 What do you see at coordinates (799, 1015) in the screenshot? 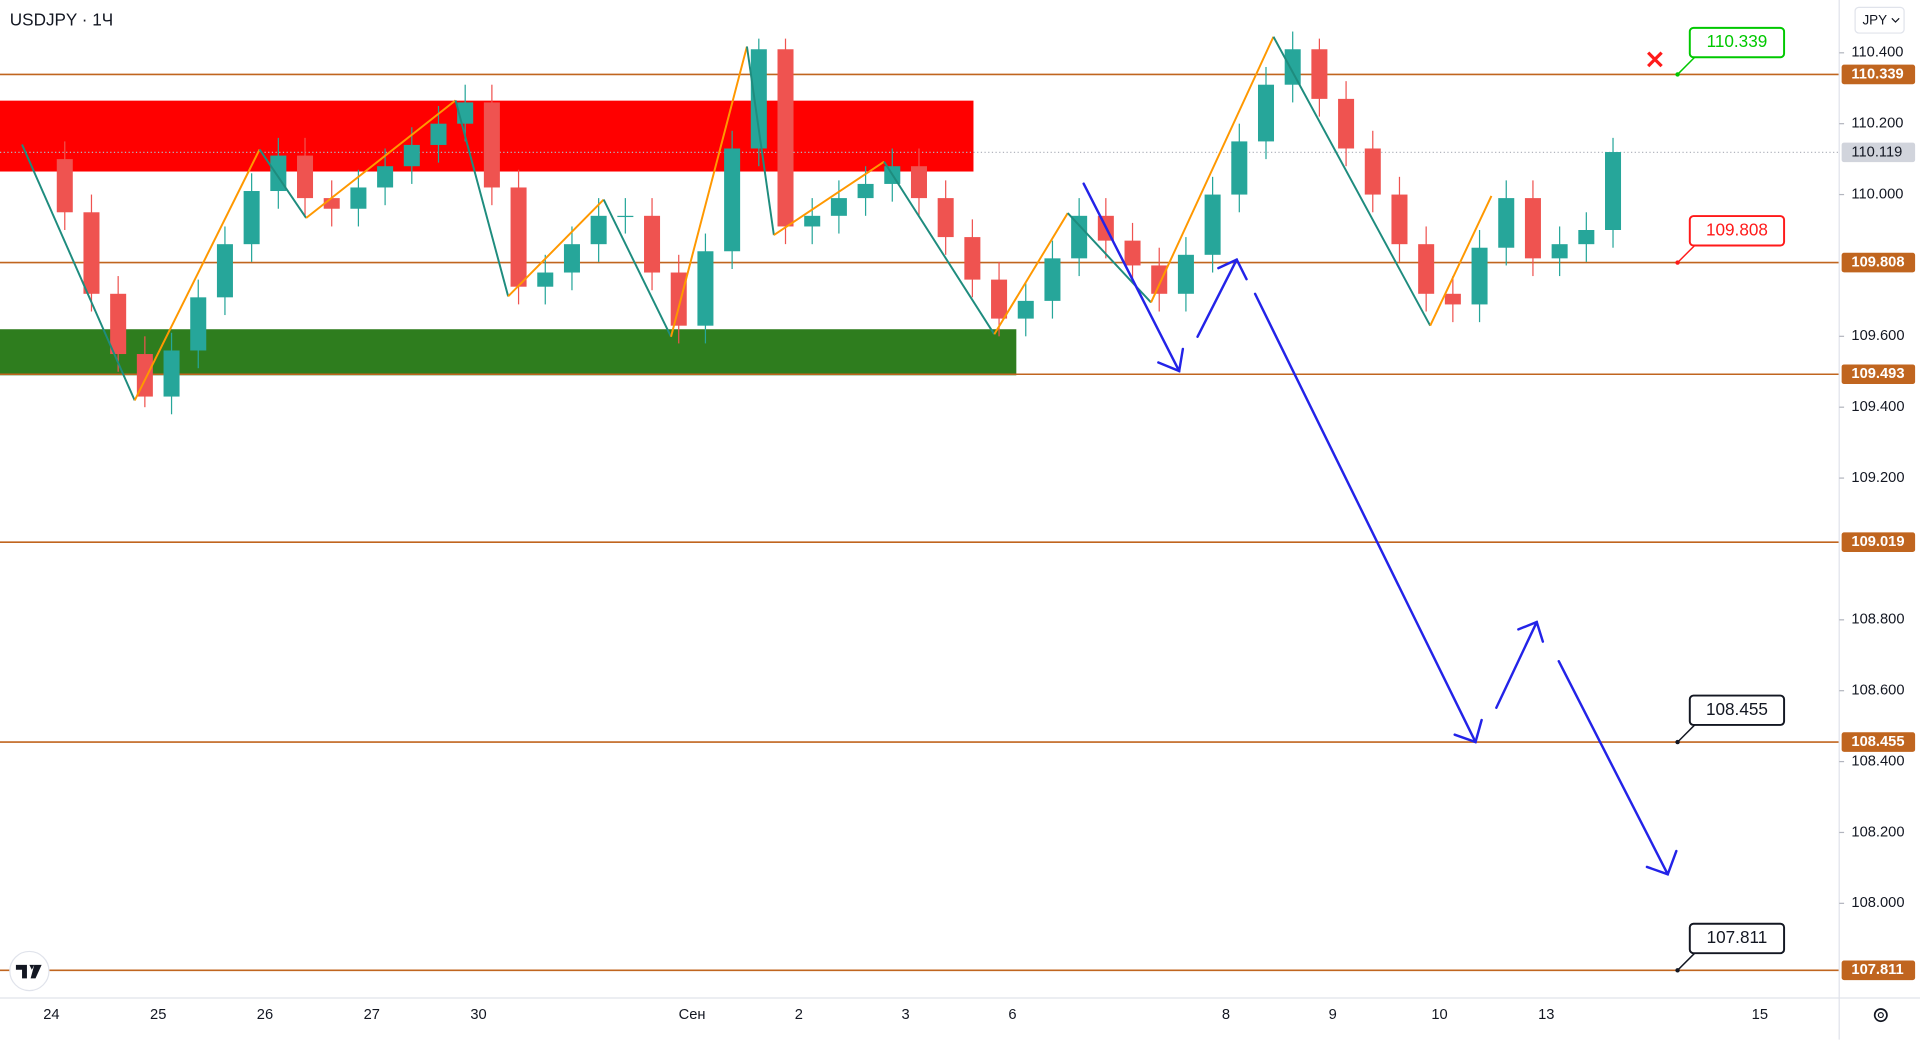
I see `x-tick-label: 2` at bounding box center [799, 1015].